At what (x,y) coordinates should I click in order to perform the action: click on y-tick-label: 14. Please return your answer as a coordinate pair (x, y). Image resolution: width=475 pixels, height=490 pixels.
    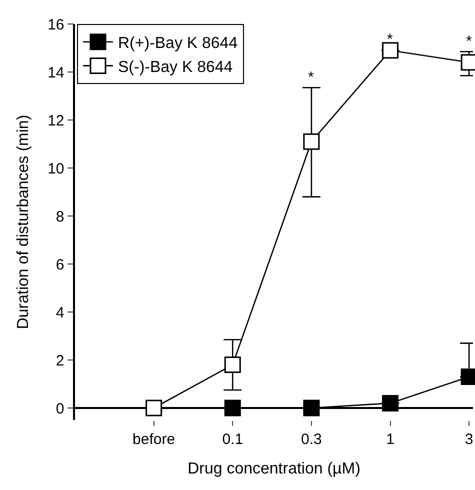
    Looking at the image, I should click on (56, 73).